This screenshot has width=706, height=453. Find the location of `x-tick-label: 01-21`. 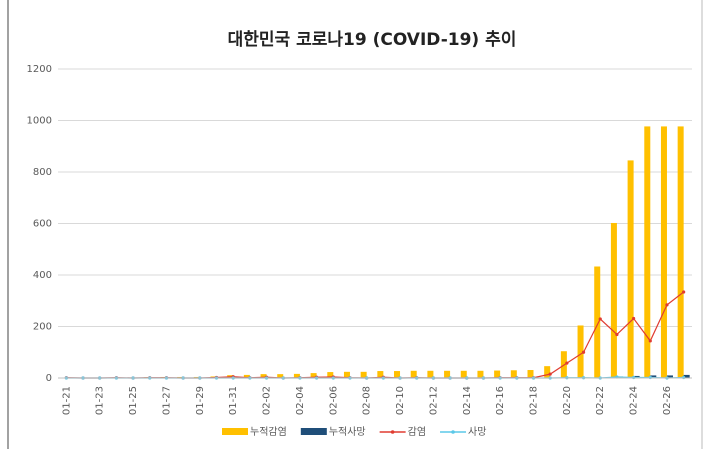

x-tick-label: 01-21 is located at coordinates (66, 400).